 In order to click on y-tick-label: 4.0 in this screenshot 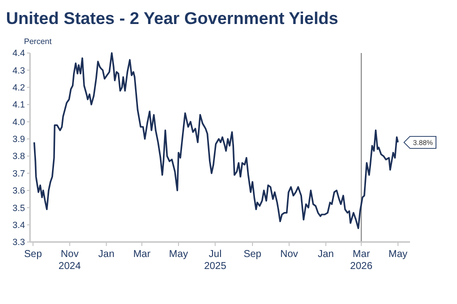, I will do `click(18, 121)`.